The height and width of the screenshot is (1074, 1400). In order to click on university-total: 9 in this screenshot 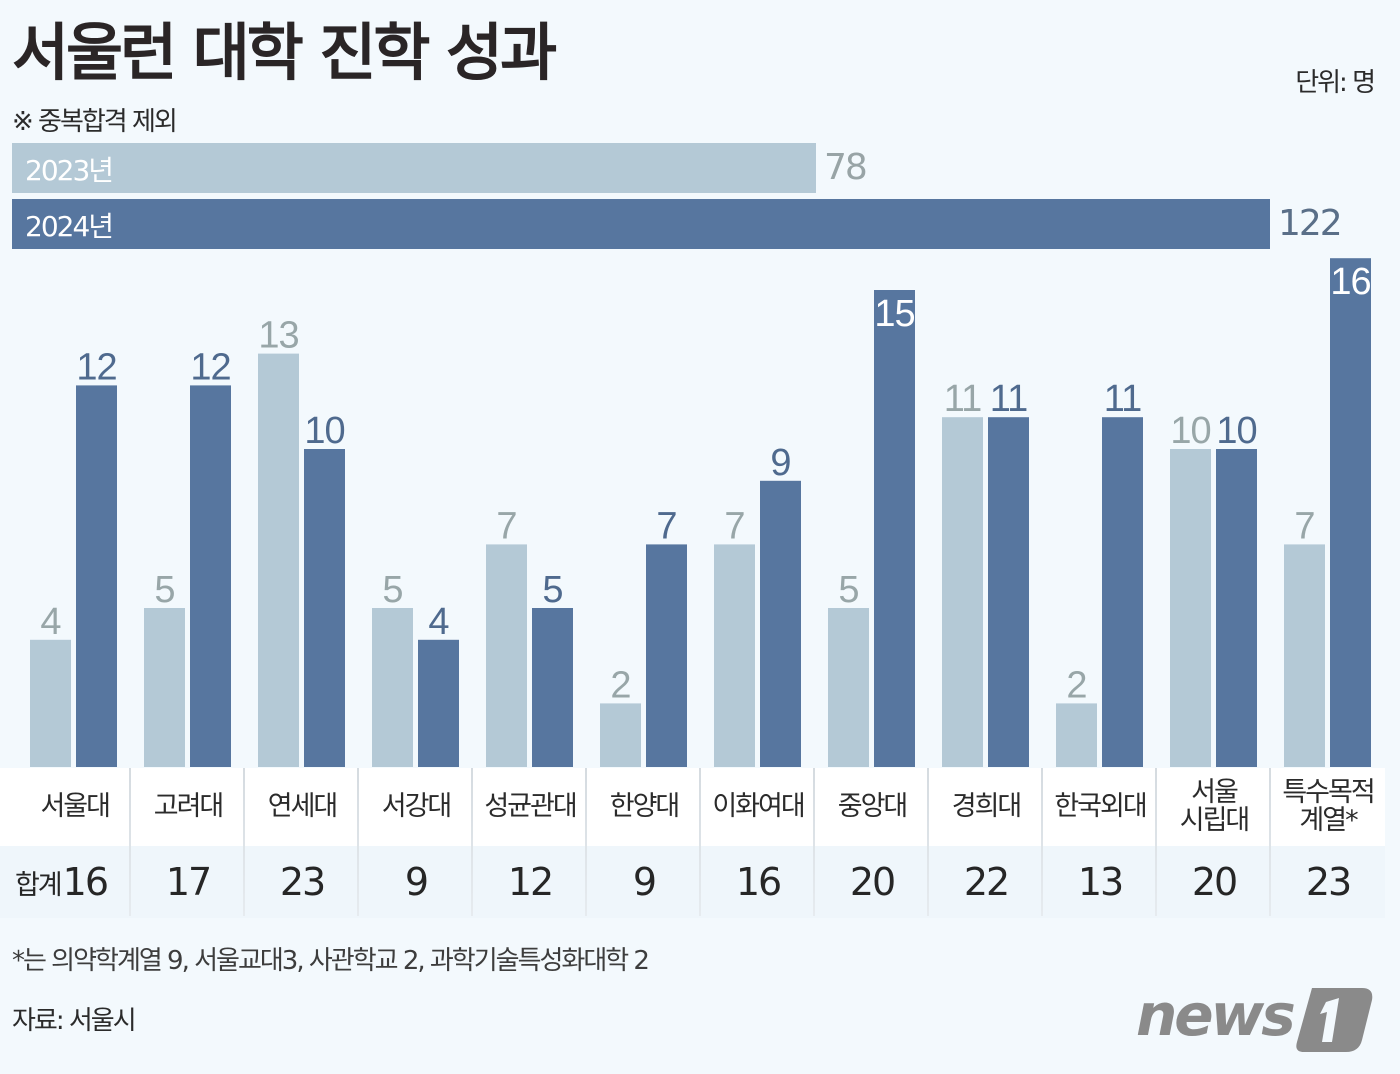, I will do `click(644, 882)`.